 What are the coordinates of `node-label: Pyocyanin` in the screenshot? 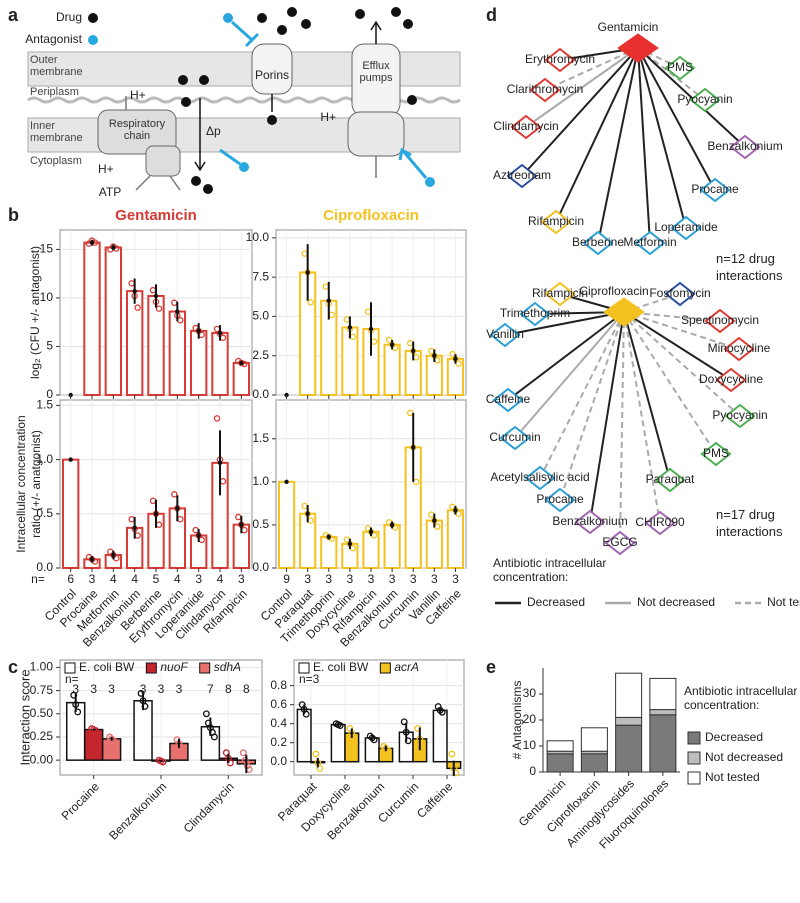 It's located at (704, 99).